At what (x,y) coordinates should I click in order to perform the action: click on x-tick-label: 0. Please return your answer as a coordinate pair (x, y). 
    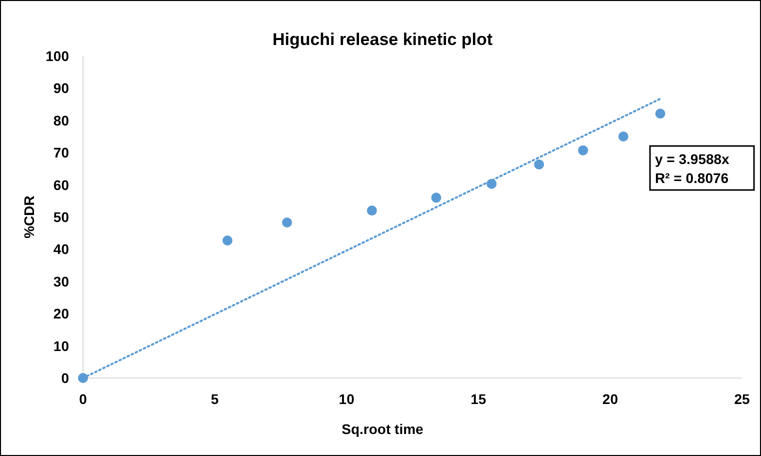
    Looking at the image, I should click on (83, 399).